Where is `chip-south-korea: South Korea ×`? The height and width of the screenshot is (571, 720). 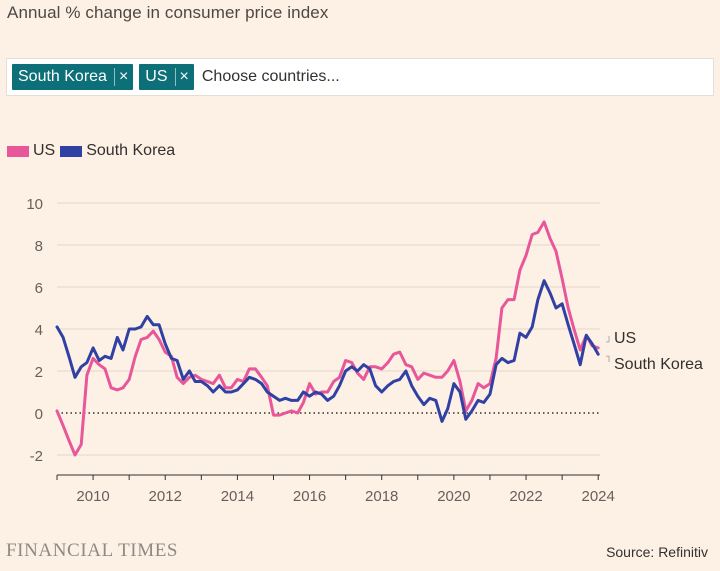 chip-south-korea: South Korea × is located at coordinates (73, 77).